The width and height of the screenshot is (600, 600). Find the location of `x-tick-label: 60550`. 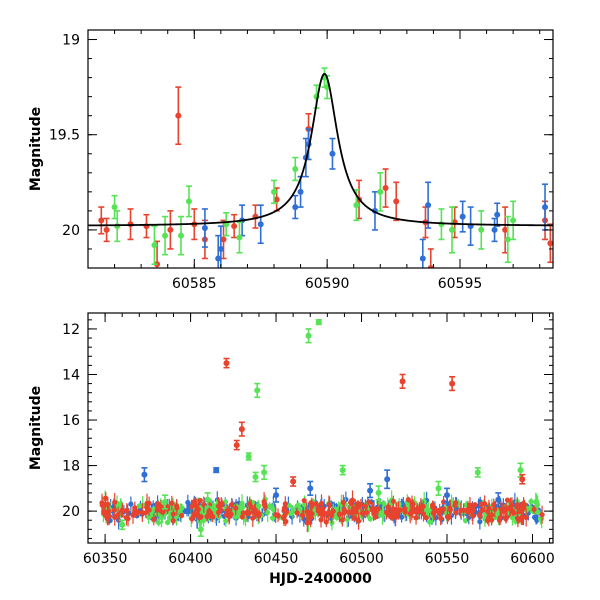

x-tick-label: 60550 is located at coordinates (447, 559).